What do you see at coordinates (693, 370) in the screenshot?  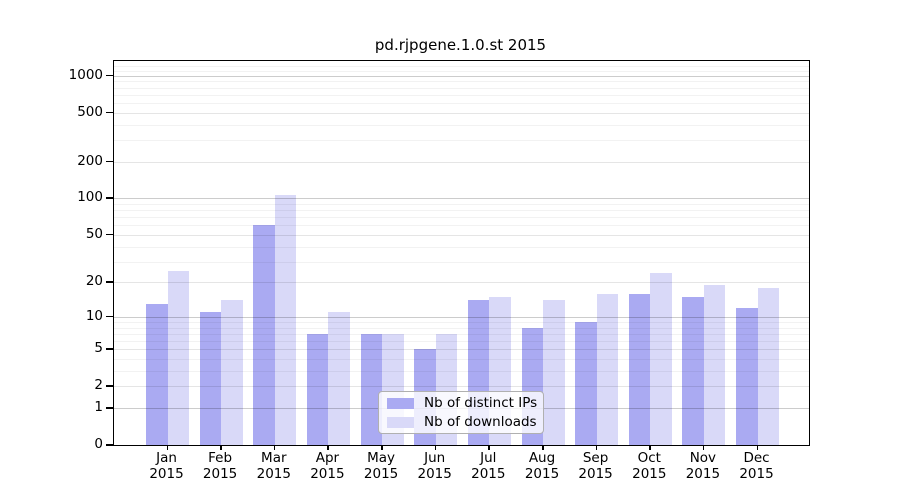 I see `bar-distinct-ips-nov` at bounding box center [693, 370].